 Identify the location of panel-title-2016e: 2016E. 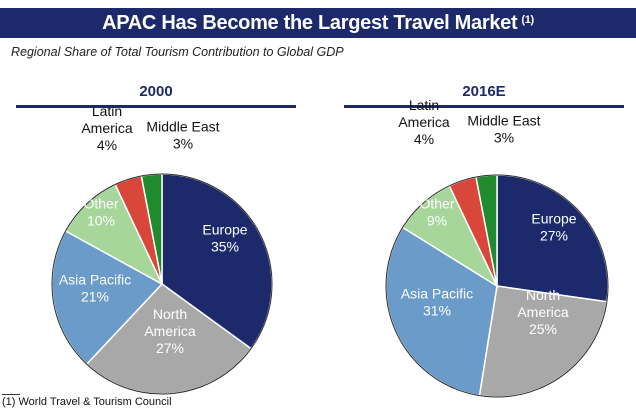
(484, 91).